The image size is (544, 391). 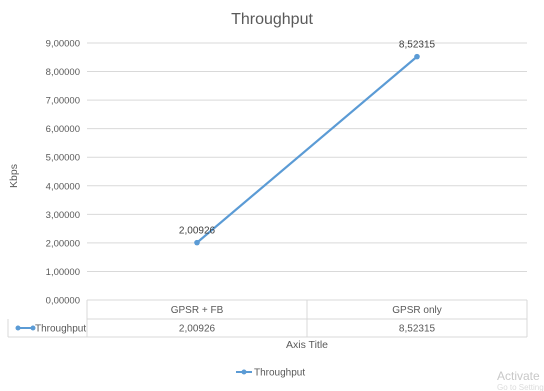 What do you see at coordinates (60, 329) in the screenshot?
I see `table-series-name: Throughput` at bounding box center [60, 329].